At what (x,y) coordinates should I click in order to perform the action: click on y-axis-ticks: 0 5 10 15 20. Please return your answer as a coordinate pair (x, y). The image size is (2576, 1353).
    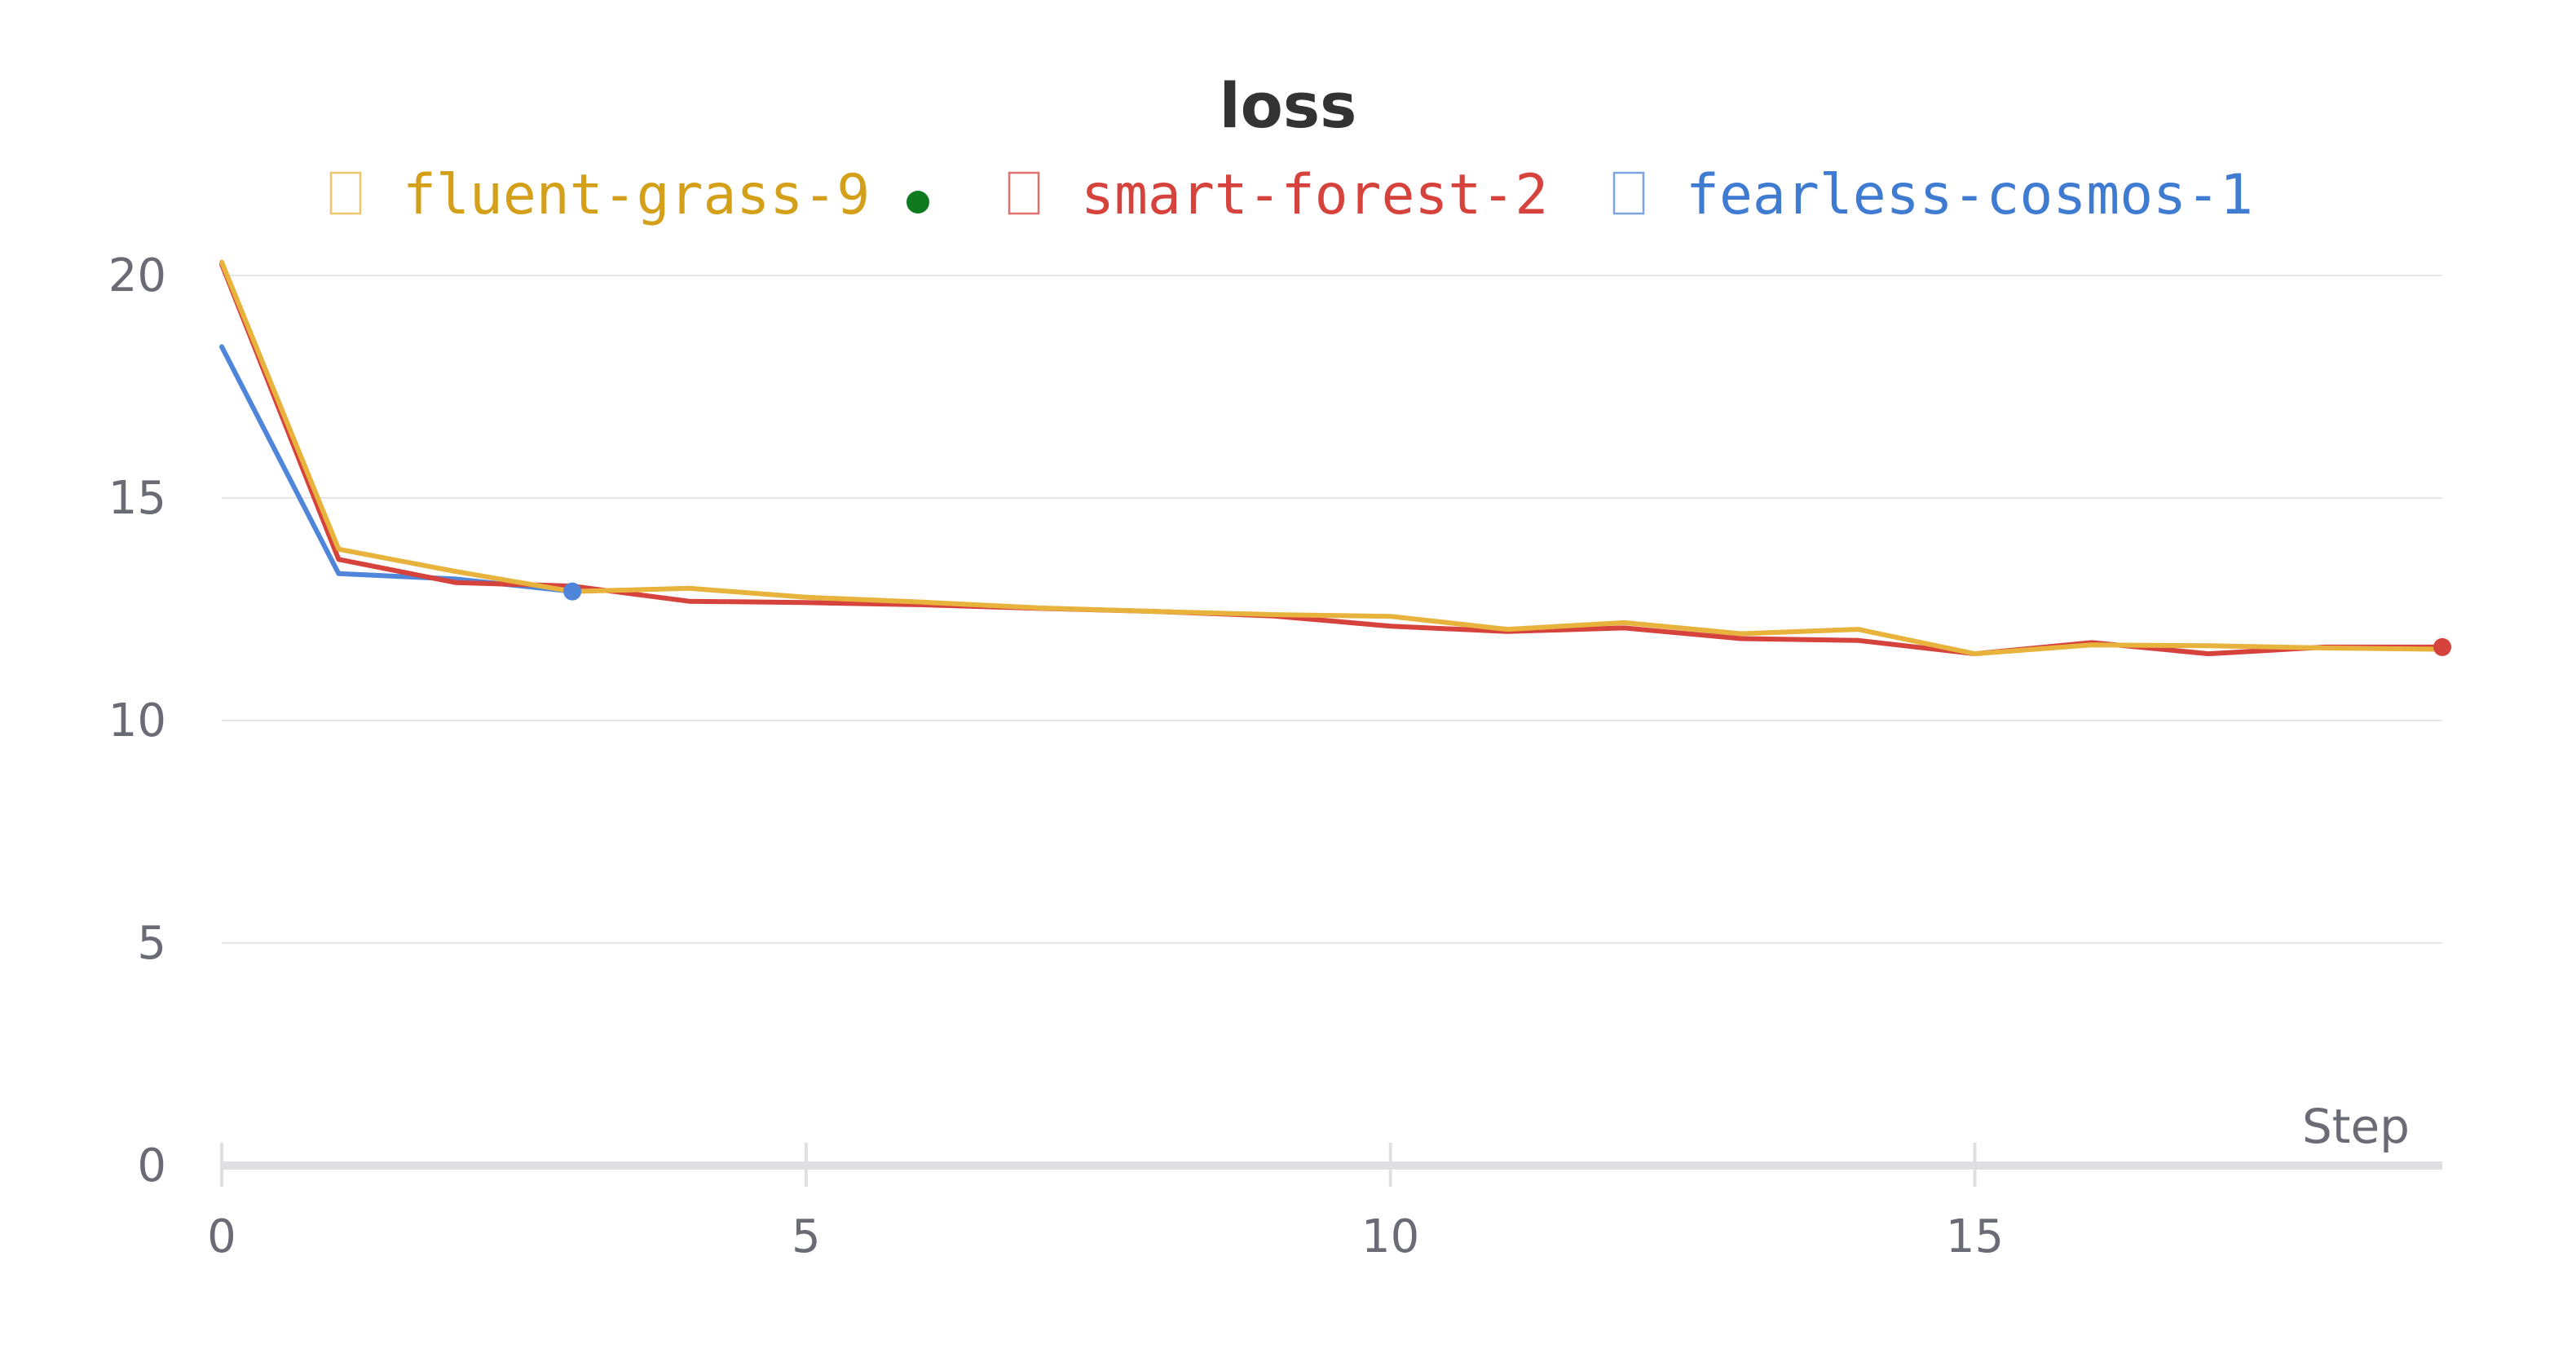
    Looking at the image, I should click on (137, 720).